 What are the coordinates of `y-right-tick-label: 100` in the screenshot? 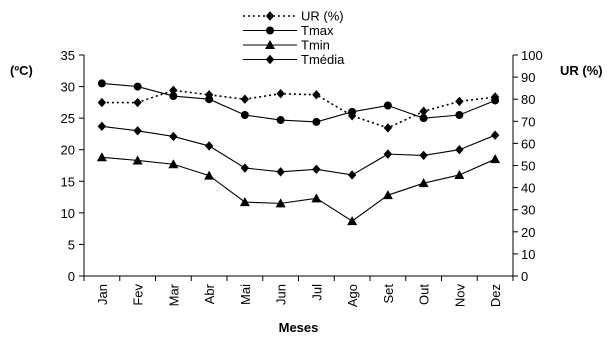 It's located at (532, 55).